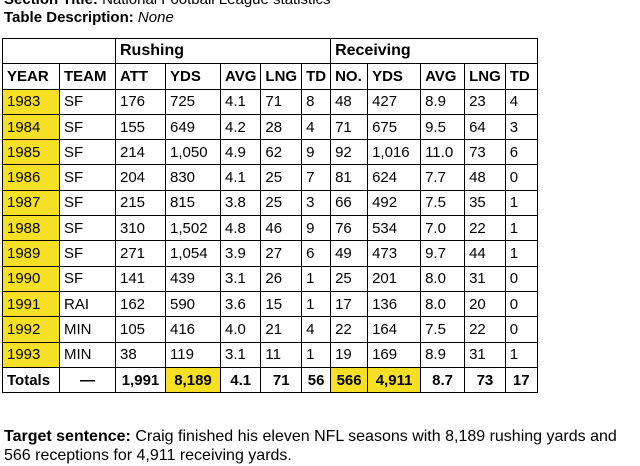  I want to click on column-header: TD, so click(316, 76).